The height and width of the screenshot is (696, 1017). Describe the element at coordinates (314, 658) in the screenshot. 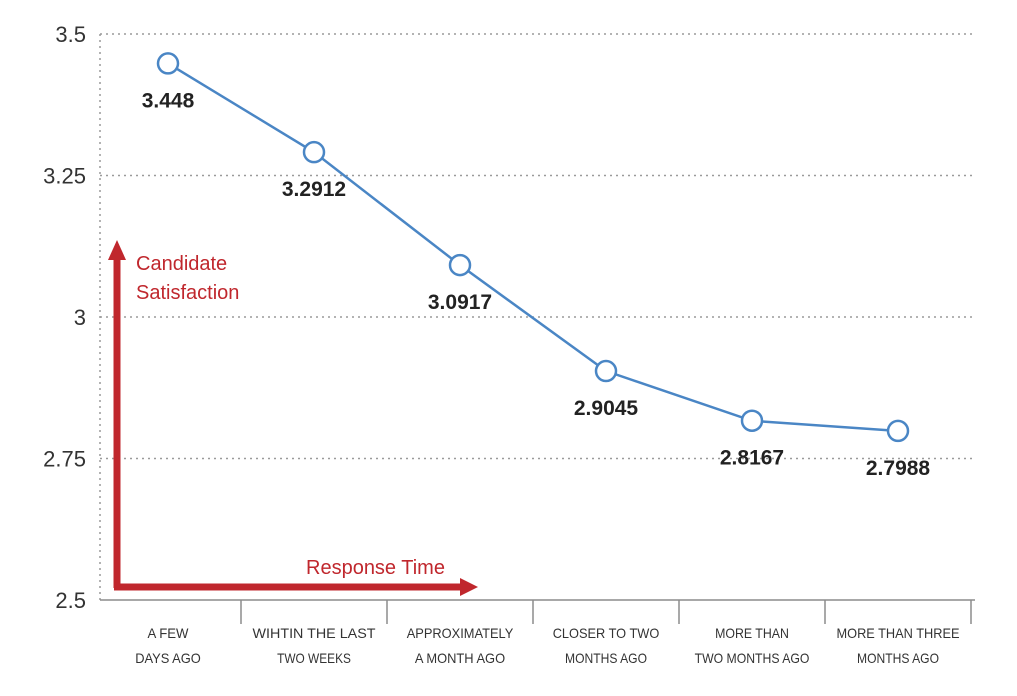

I see `x-category-label: TWO WEEKS` at that location.